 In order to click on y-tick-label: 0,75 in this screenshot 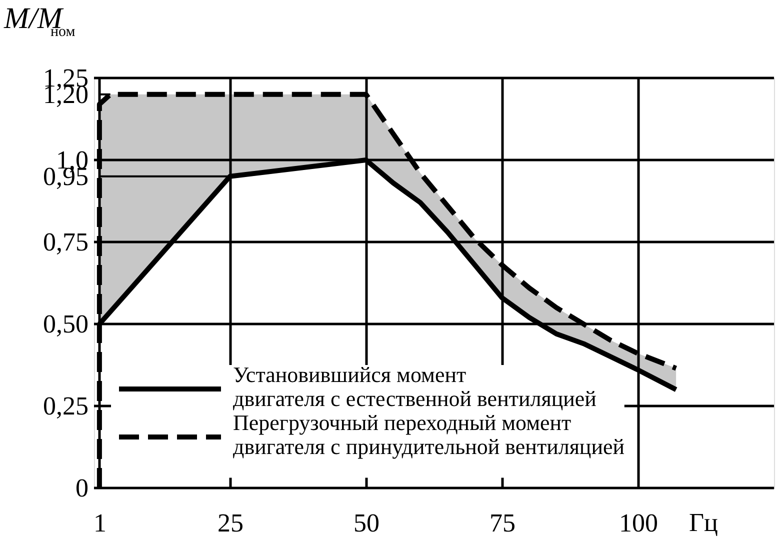, I will do `click(65, 242)`.